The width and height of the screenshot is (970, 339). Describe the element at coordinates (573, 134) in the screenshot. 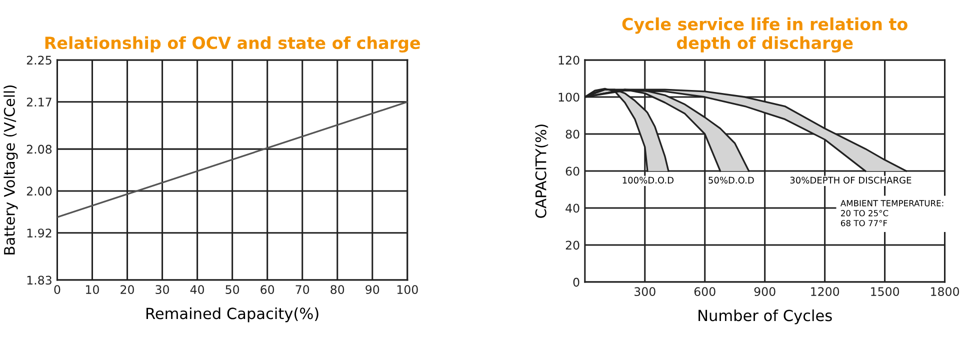

I see `y-tick-label: 80` at that location.